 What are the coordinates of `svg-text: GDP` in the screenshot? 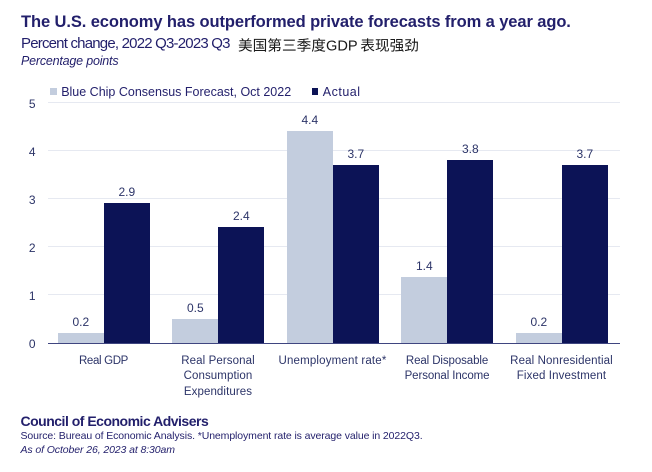 It's located at (342, 46).